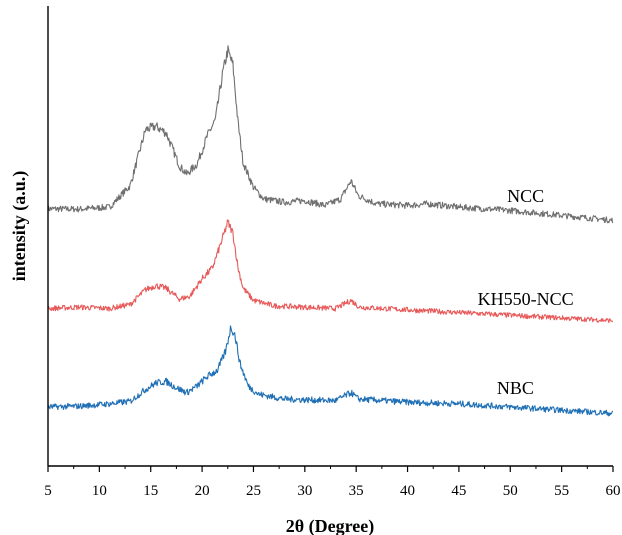  What do you see at coordinates (356, 491) in the screenshot?
I see `x-tick-label: 35` at bounding box center [356, 491].